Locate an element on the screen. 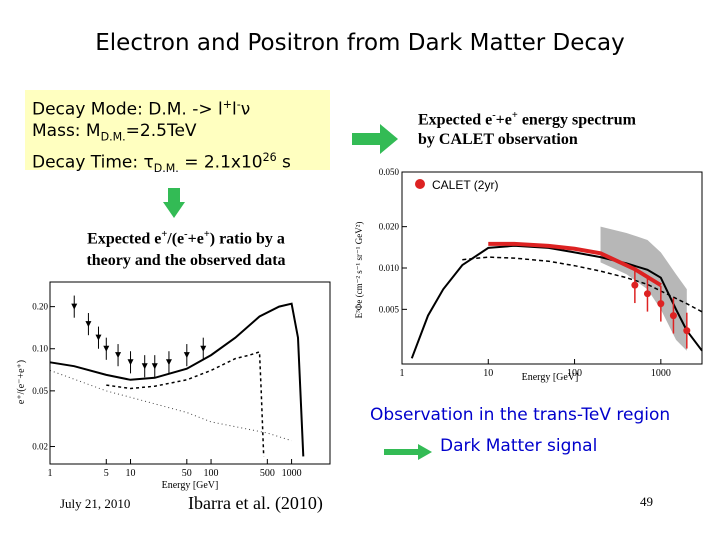  y-tick-label: 0.05 is located at coordinates (40, 391).